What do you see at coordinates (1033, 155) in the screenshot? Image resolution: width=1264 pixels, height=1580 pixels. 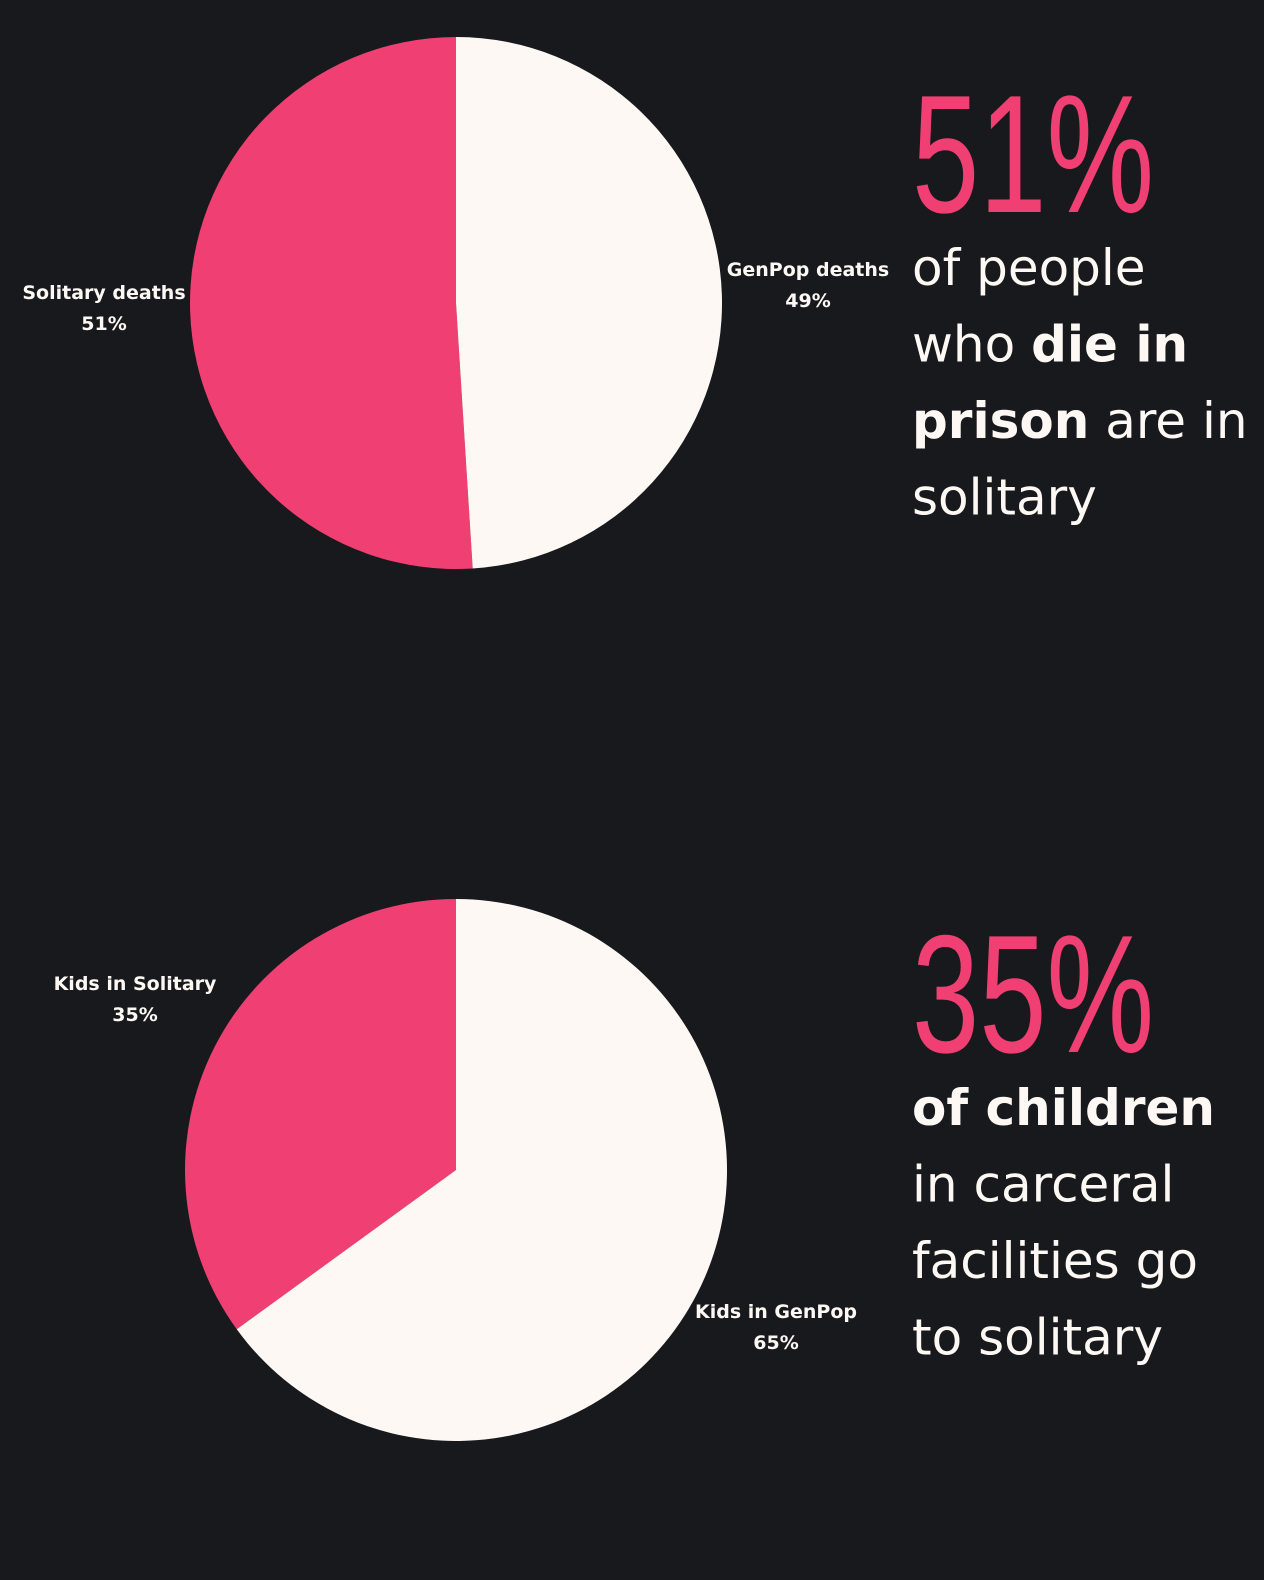 I see `headline: 51%` at bounding box center [1033, 155].